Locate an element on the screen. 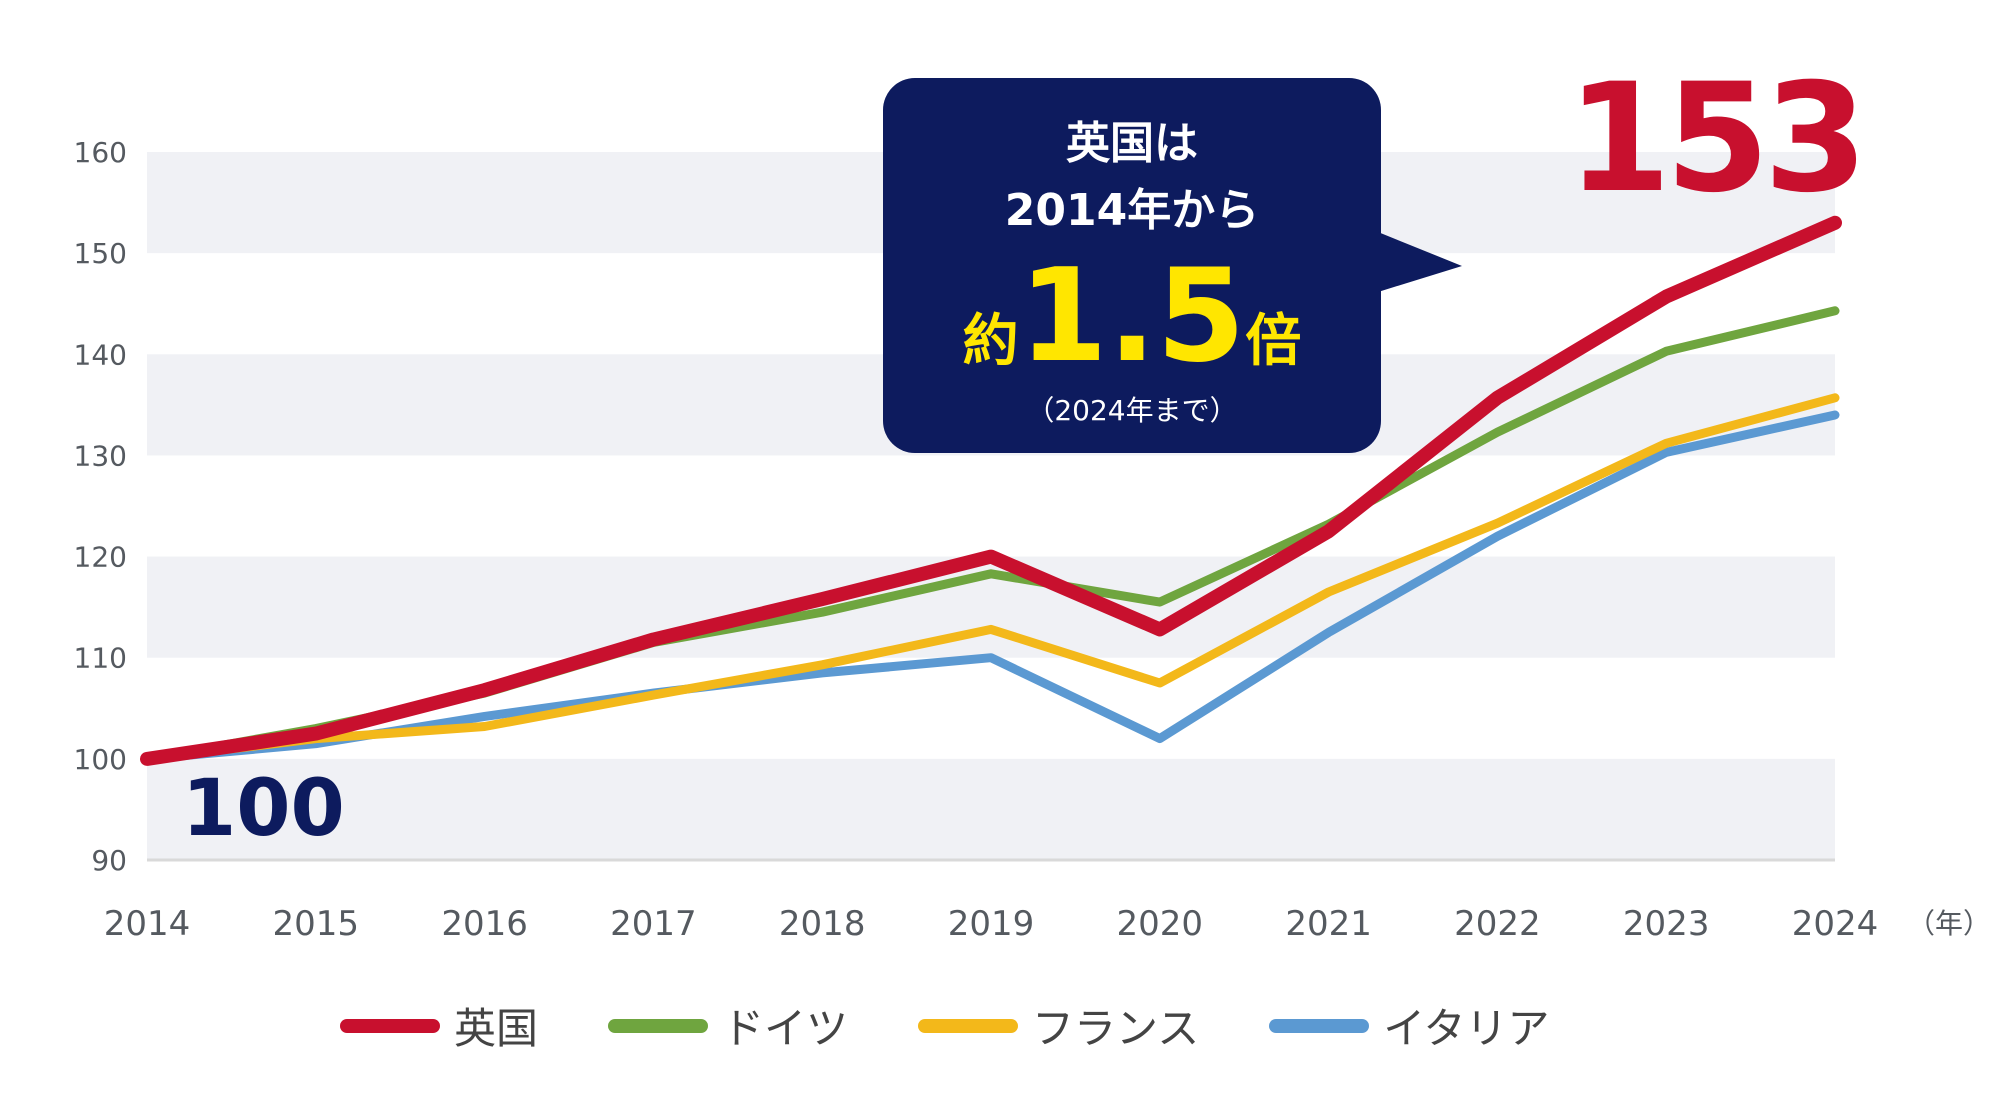  y-axis-ticks: 90 100 110 120 130 140 150 160 is located at coordinates (100, 506).